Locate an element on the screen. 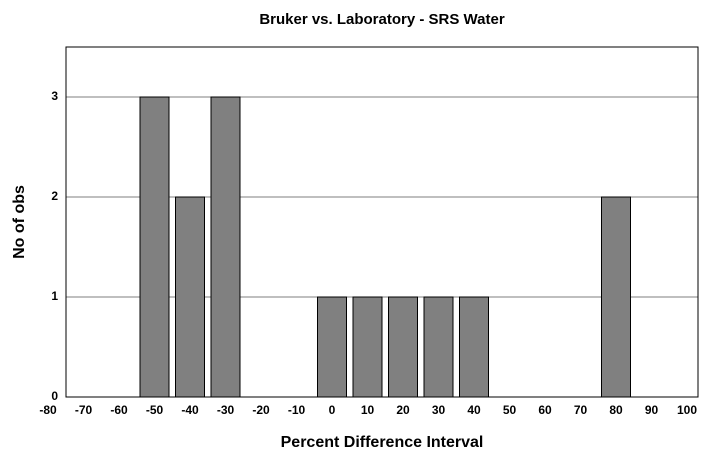 The height and width of the screenshot is (461, 714). y-axis-label: No of obs is located at coordinates (19, 222).